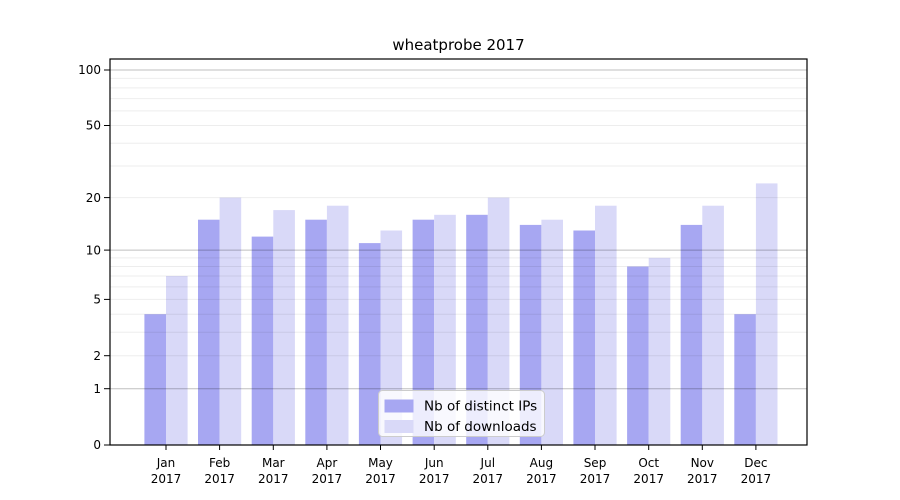  What do you see at coordinates (273, 463) in the screenshot?
I see `x-axis-tick-label-month: Mar` at bounding box center [273, 463].